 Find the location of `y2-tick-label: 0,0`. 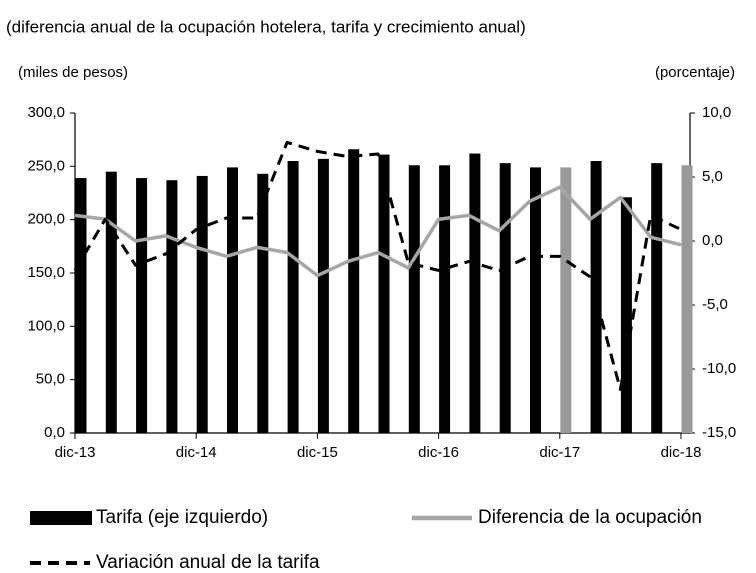

y2-tick-label: 0,0 is located at coordinates (712, 240).